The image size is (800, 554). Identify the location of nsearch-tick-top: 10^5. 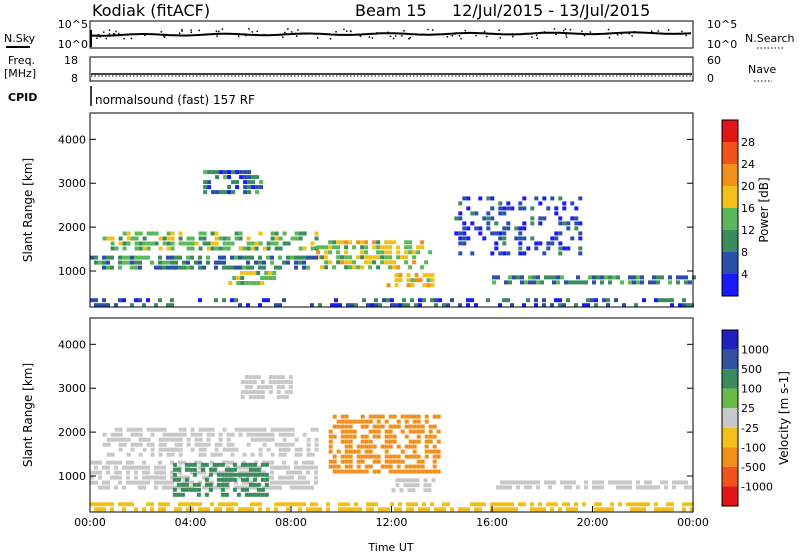
(722, 24).